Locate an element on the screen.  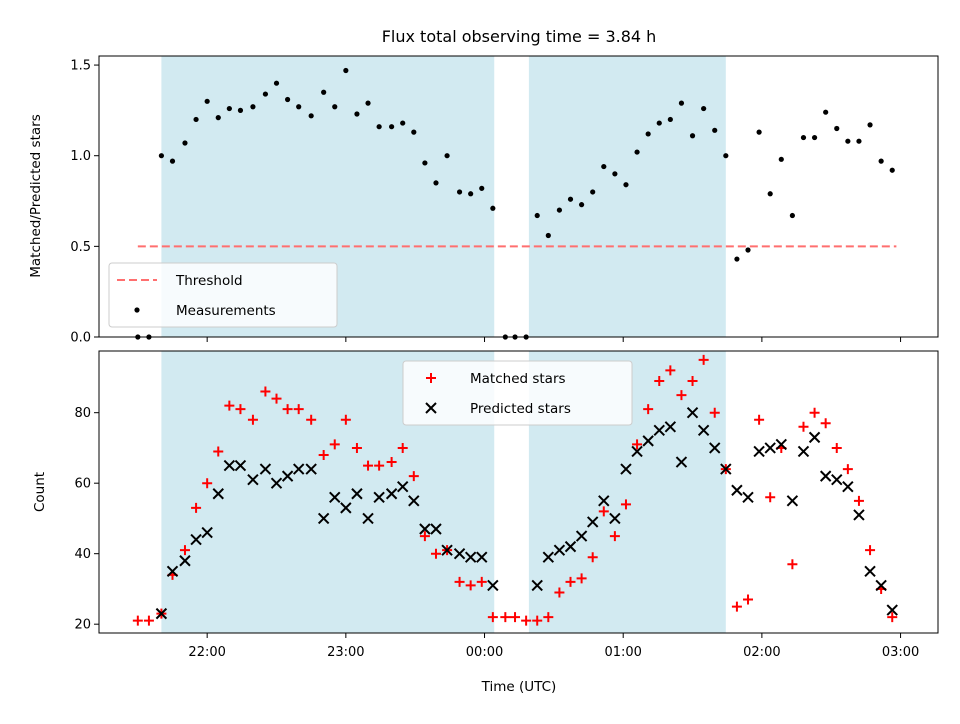
x-axis-label: Time (UTC) is located at coordinates (519, 687).